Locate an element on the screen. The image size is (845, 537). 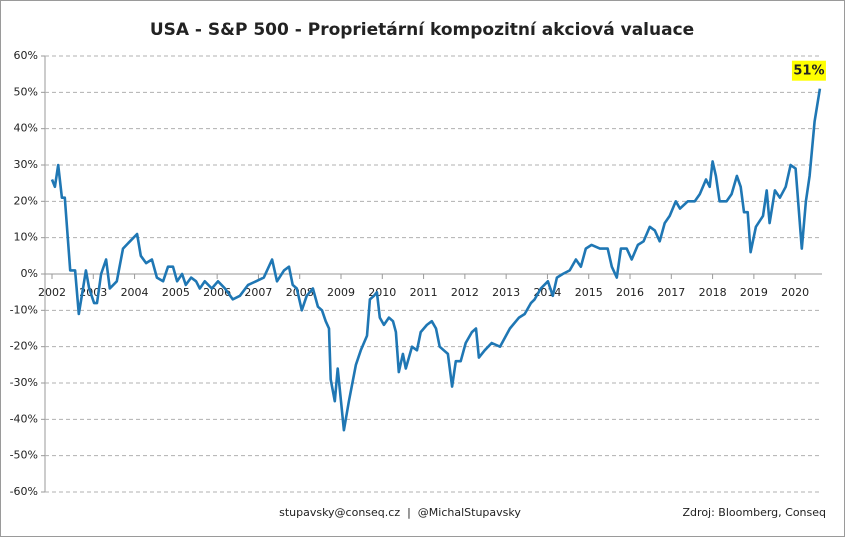
y-tick-label: 20% is located at coordinates (26, 200).